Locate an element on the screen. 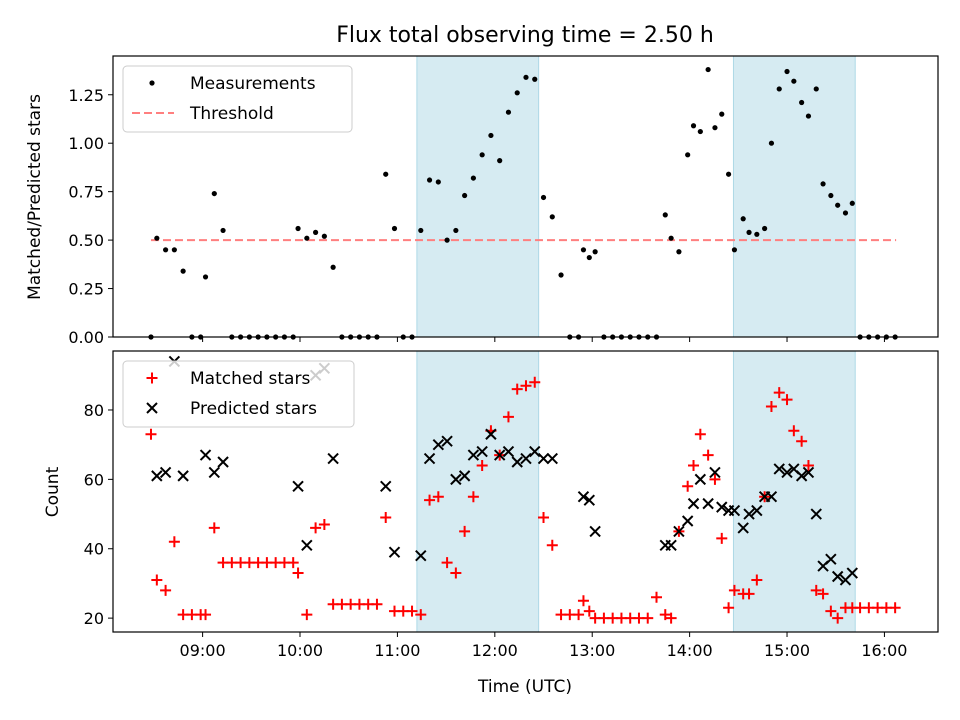 The image size is (960, 720). y-tick-label: 0.25 is located at coordinates (86, 289).